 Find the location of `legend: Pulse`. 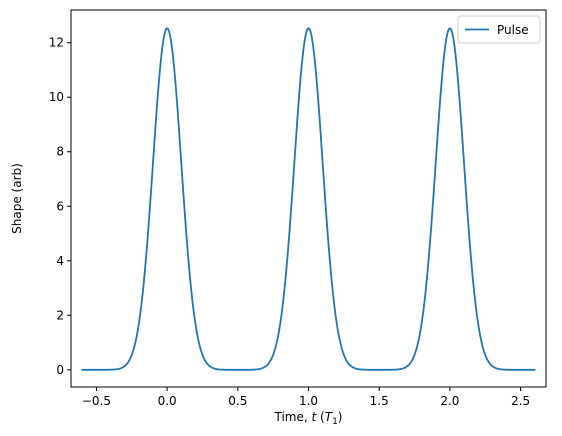

legend: Pulse is located at coordinates (499, 29).